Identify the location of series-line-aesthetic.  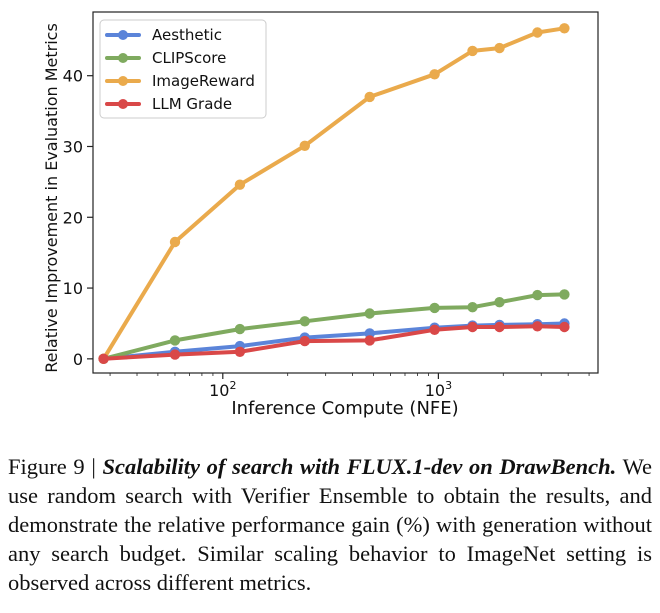
(334, 341).